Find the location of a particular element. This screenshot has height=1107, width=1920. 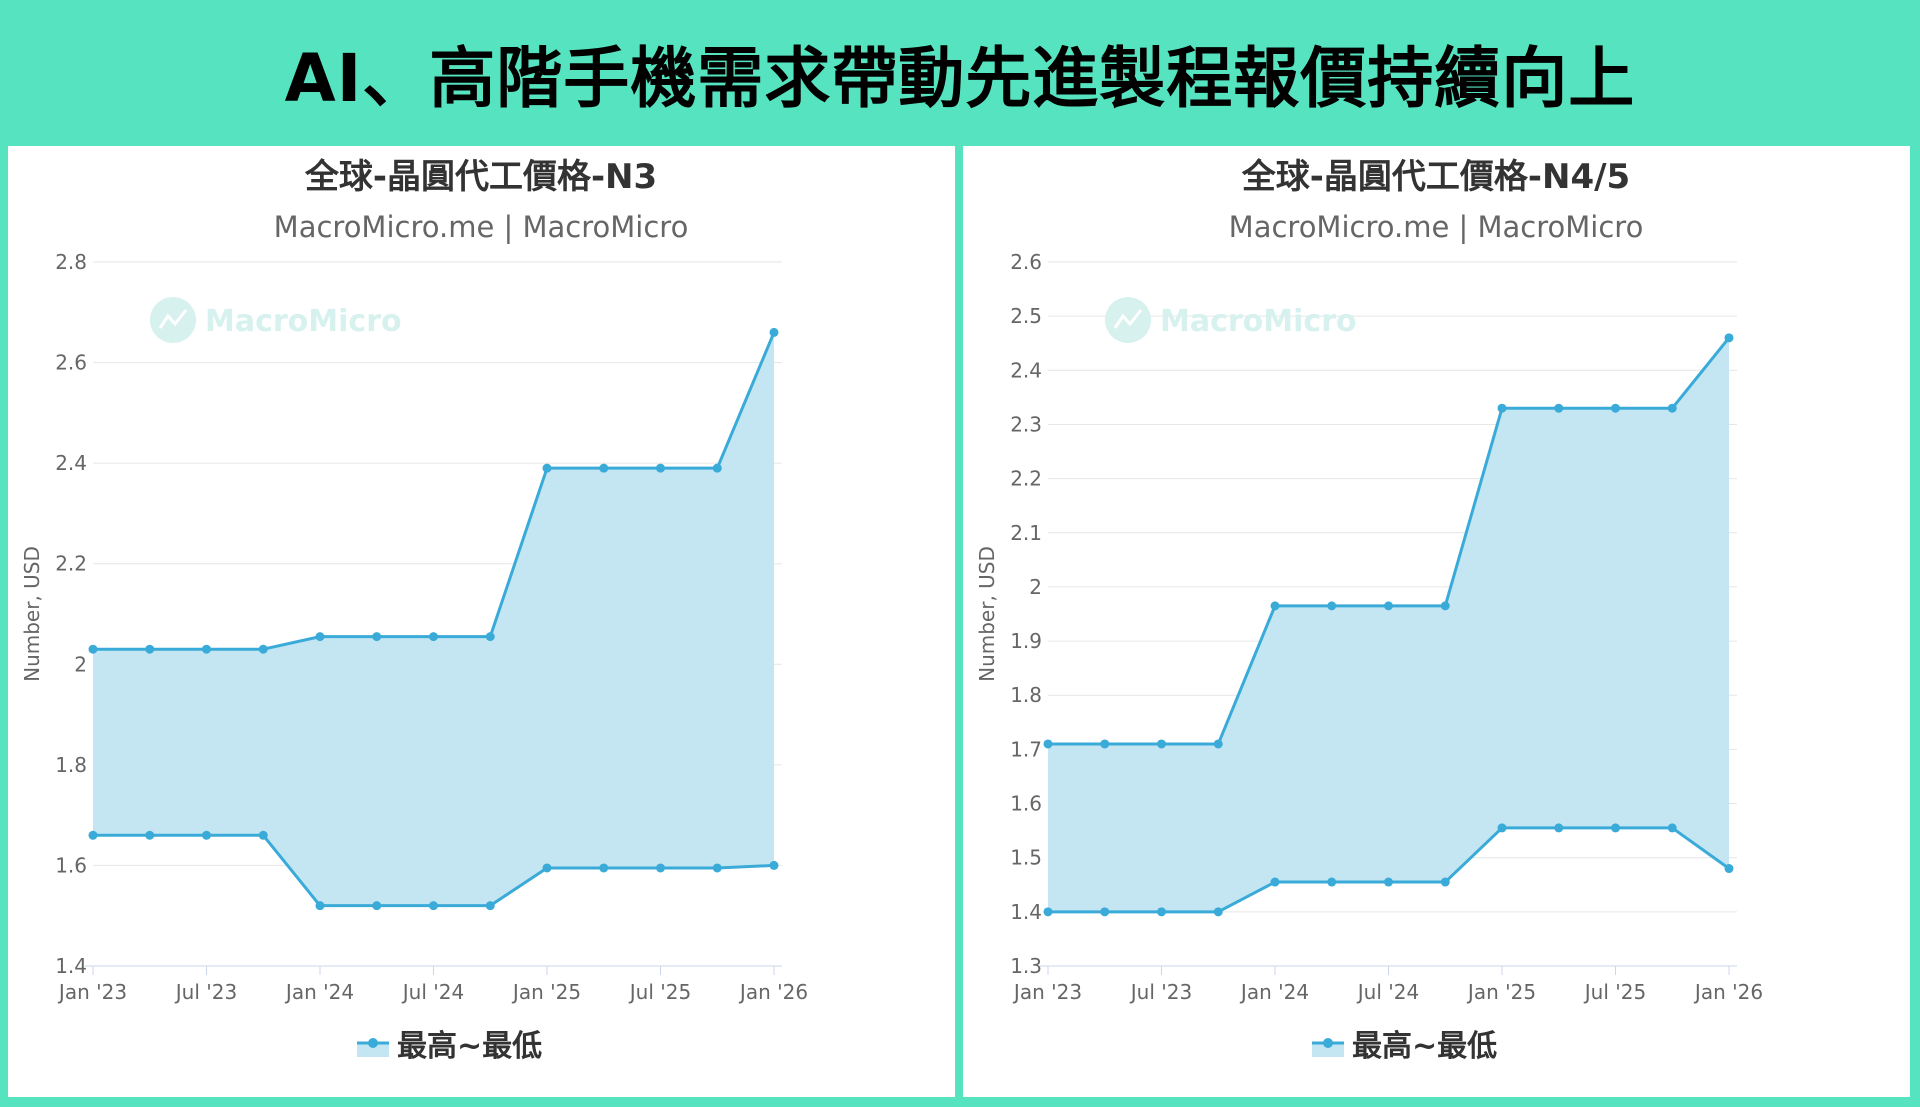

headline-banner: AI、高階手機需求帶動先進製程報價持續向上 is located at coordinates (960, 73).